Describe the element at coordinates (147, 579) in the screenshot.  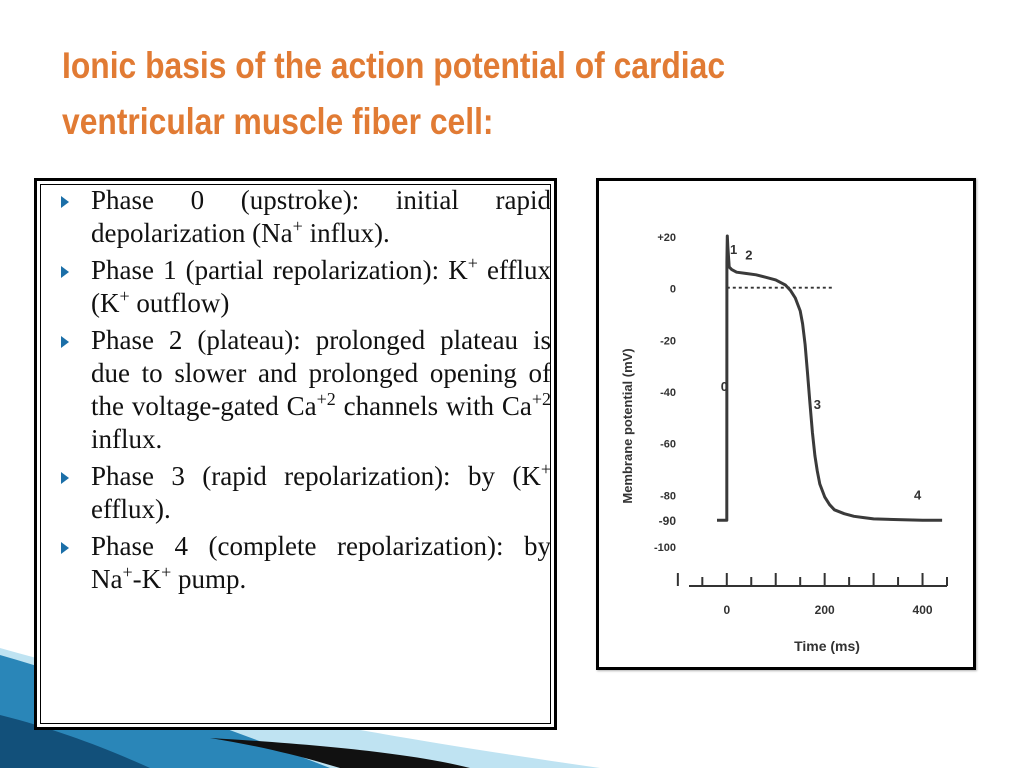
I see `bullet-text: -K` at that location.